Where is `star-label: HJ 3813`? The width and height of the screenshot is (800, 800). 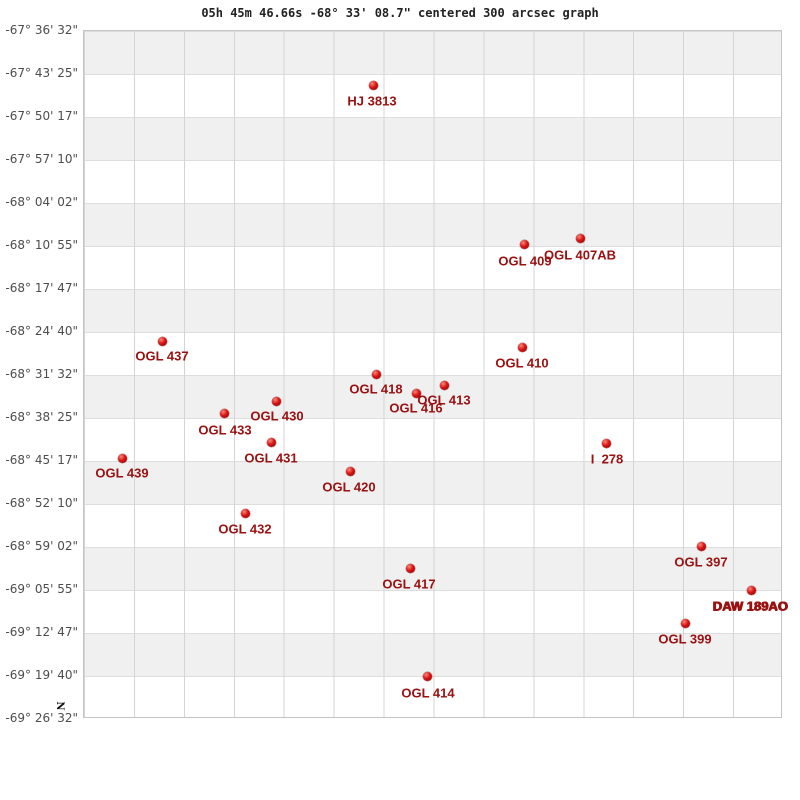
star-label: HJ 3813 is located at coordinates (372, 101).